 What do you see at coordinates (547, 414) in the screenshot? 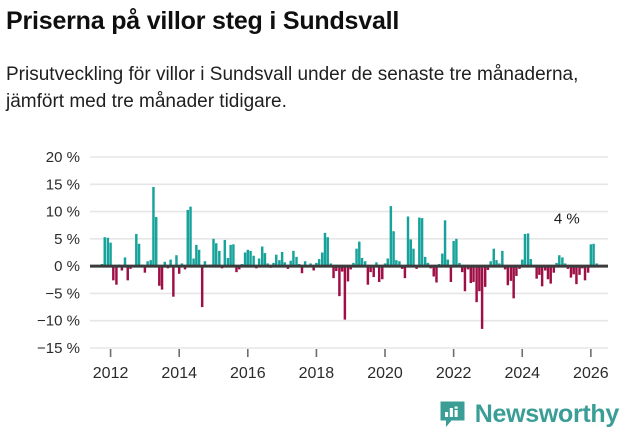
I see `newsworthy-wordmark: Newsworthy` at bounding box center [547, 414].